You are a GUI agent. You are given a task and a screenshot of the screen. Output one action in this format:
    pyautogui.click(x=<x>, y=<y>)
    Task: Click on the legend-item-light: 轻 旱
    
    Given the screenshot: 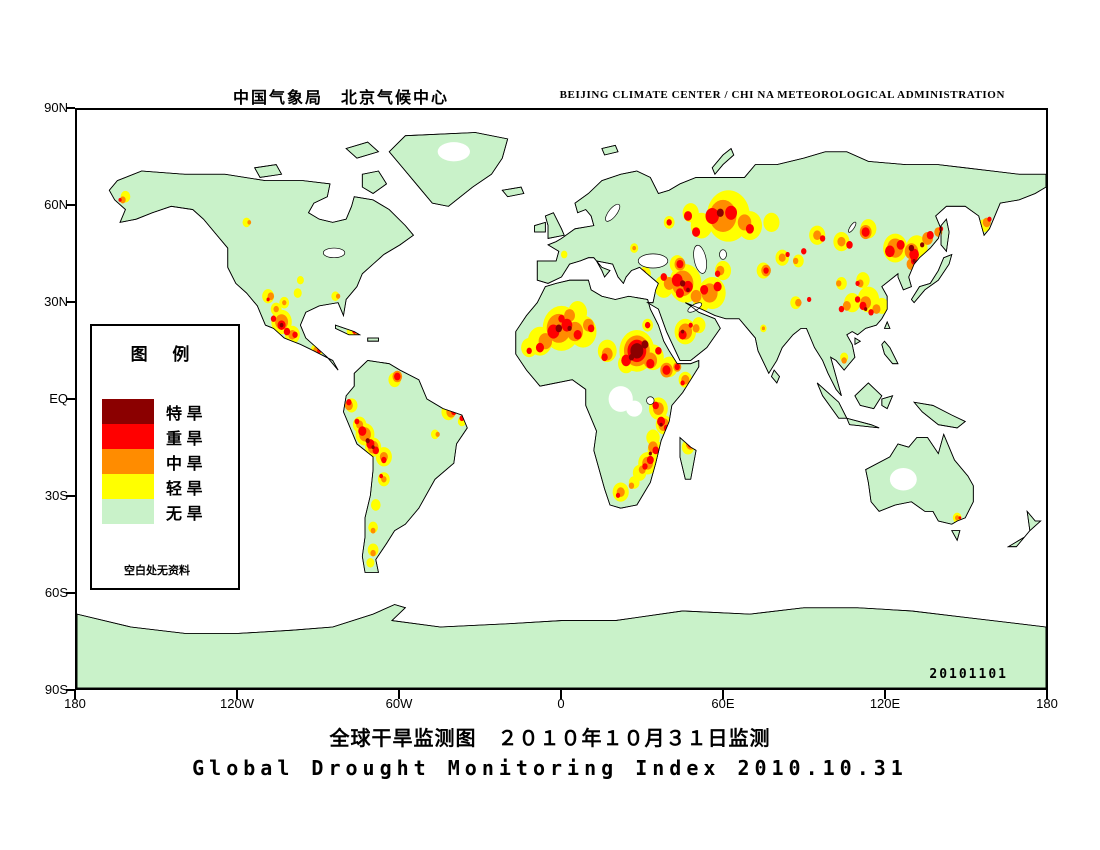 What is the action you would take?
    pyautogui.click(x=170, y=486)
    